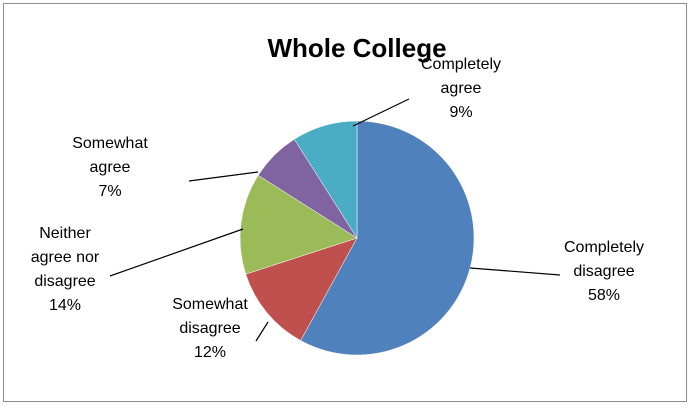 The width and height of the screenshot is (691, 406). What do you see at coordinates (604, 295) in the screenshot?
I see `data-label-percent: 58%` at bounding box center [604, 295].